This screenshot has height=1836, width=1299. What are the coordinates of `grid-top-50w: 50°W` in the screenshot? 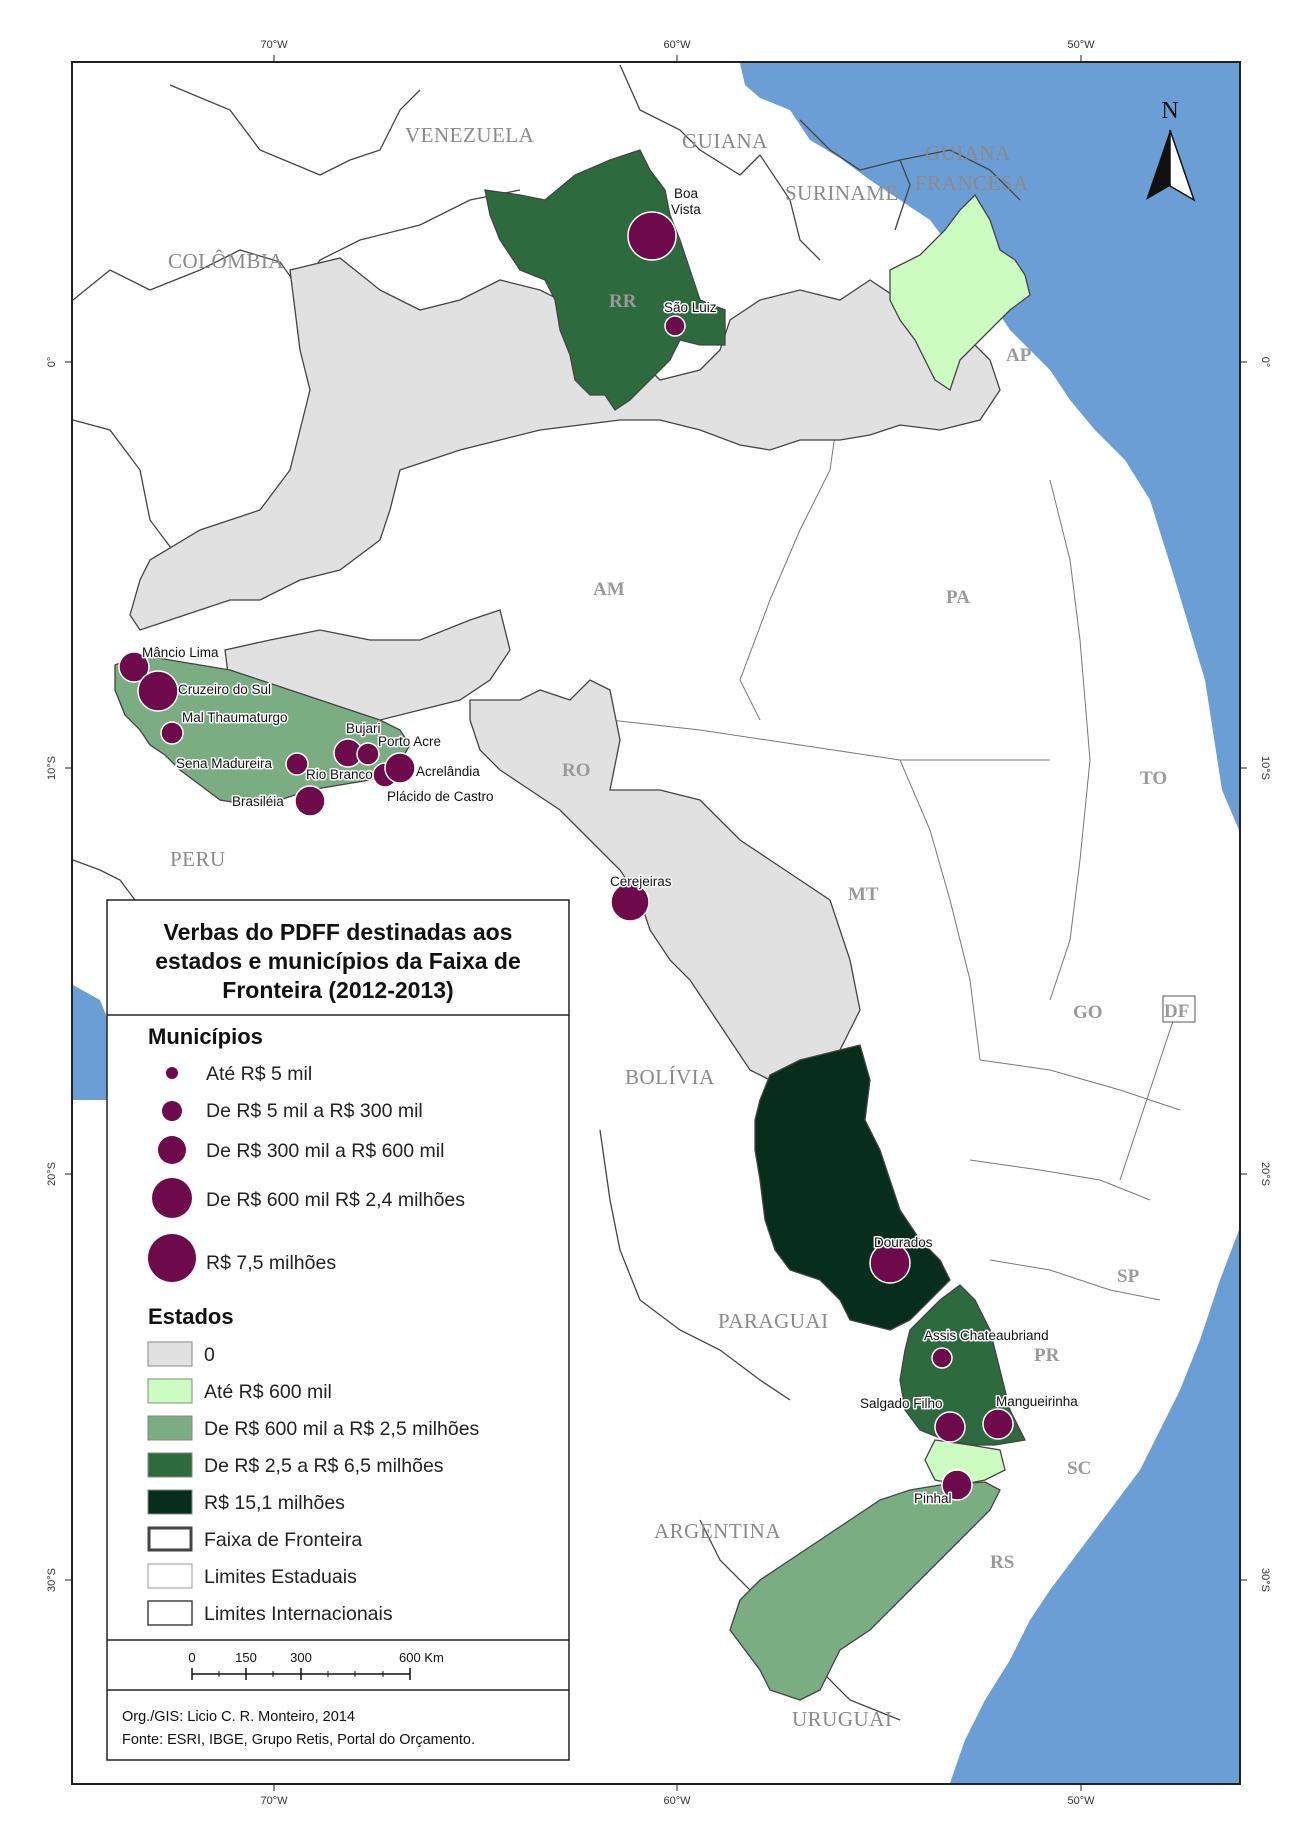 It's located at (1081, 45).